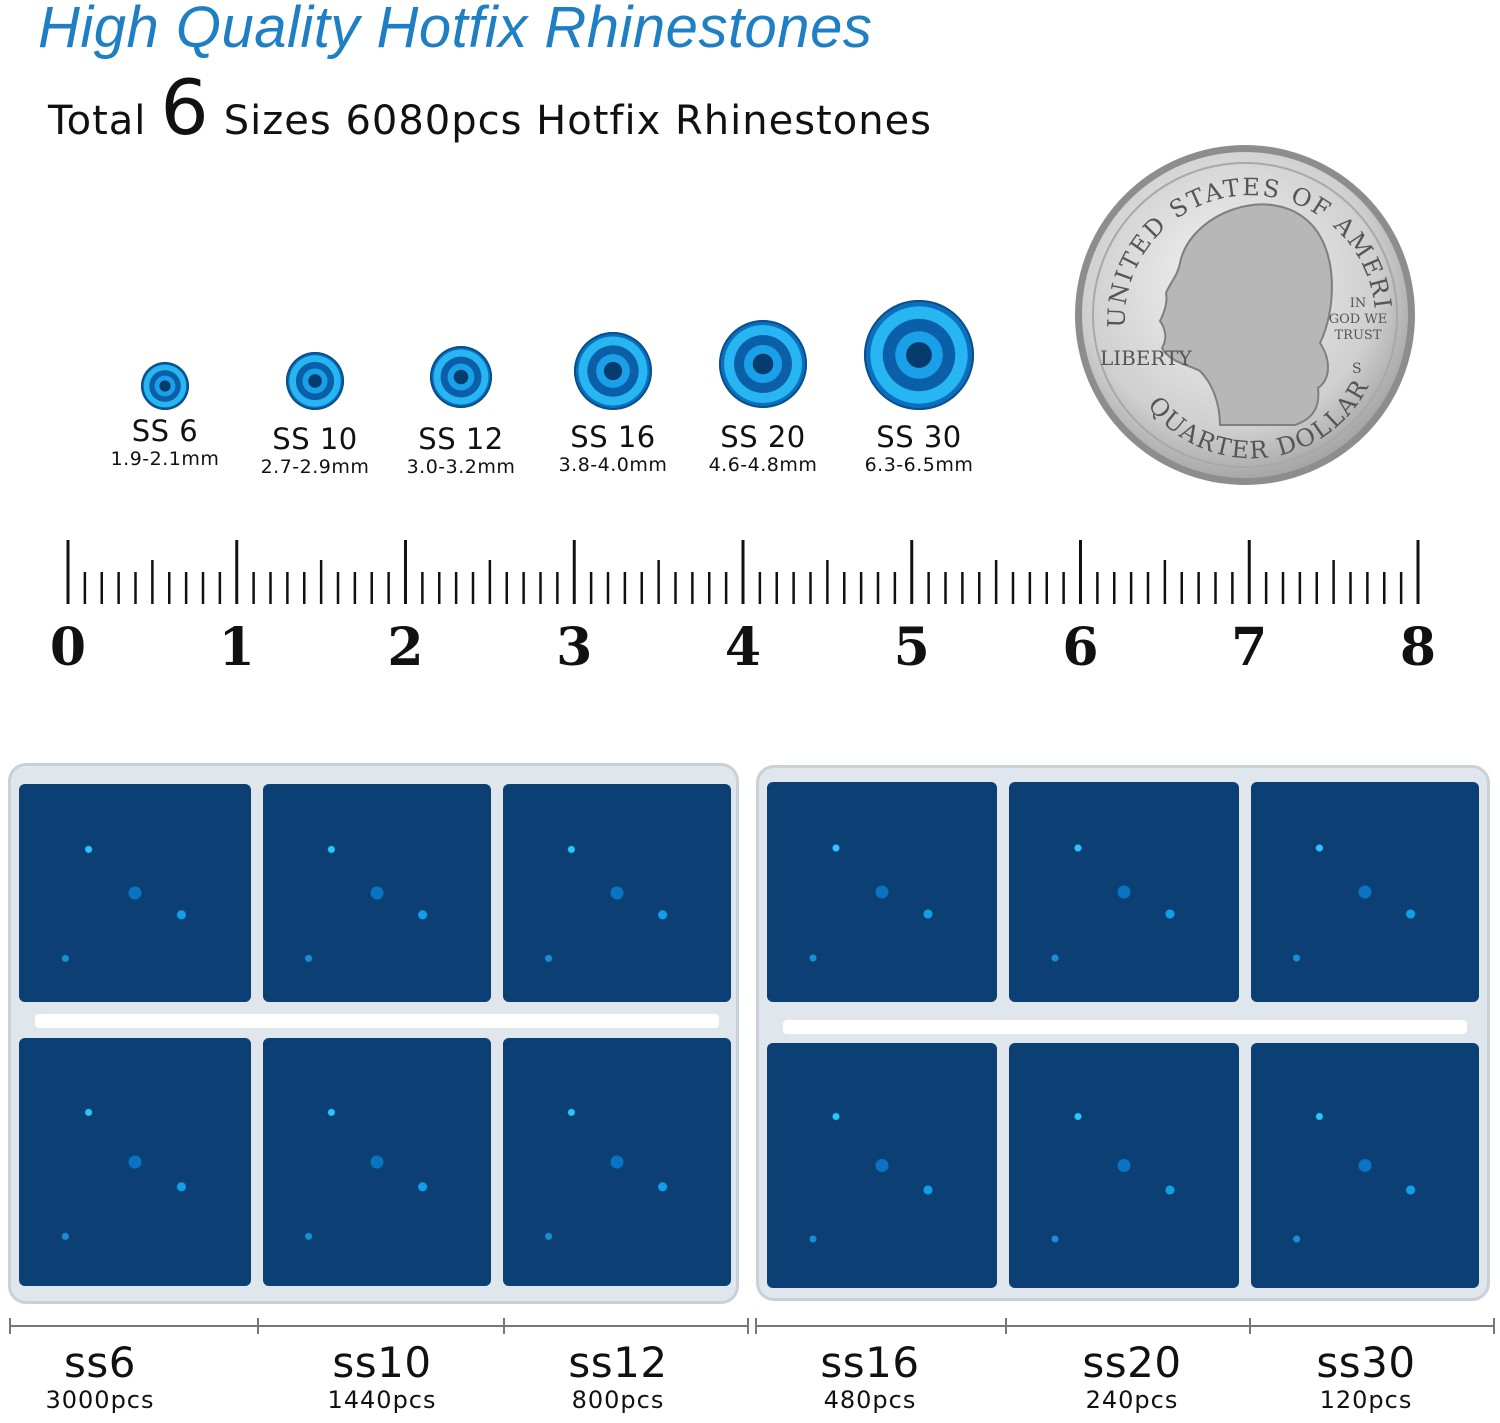 The width and height of the screenshot is (1500, 1423). What do you see at coordinates (1245, 314) in the screenshot?
I see `portrait-icon` at bounding box center [1245, 314].